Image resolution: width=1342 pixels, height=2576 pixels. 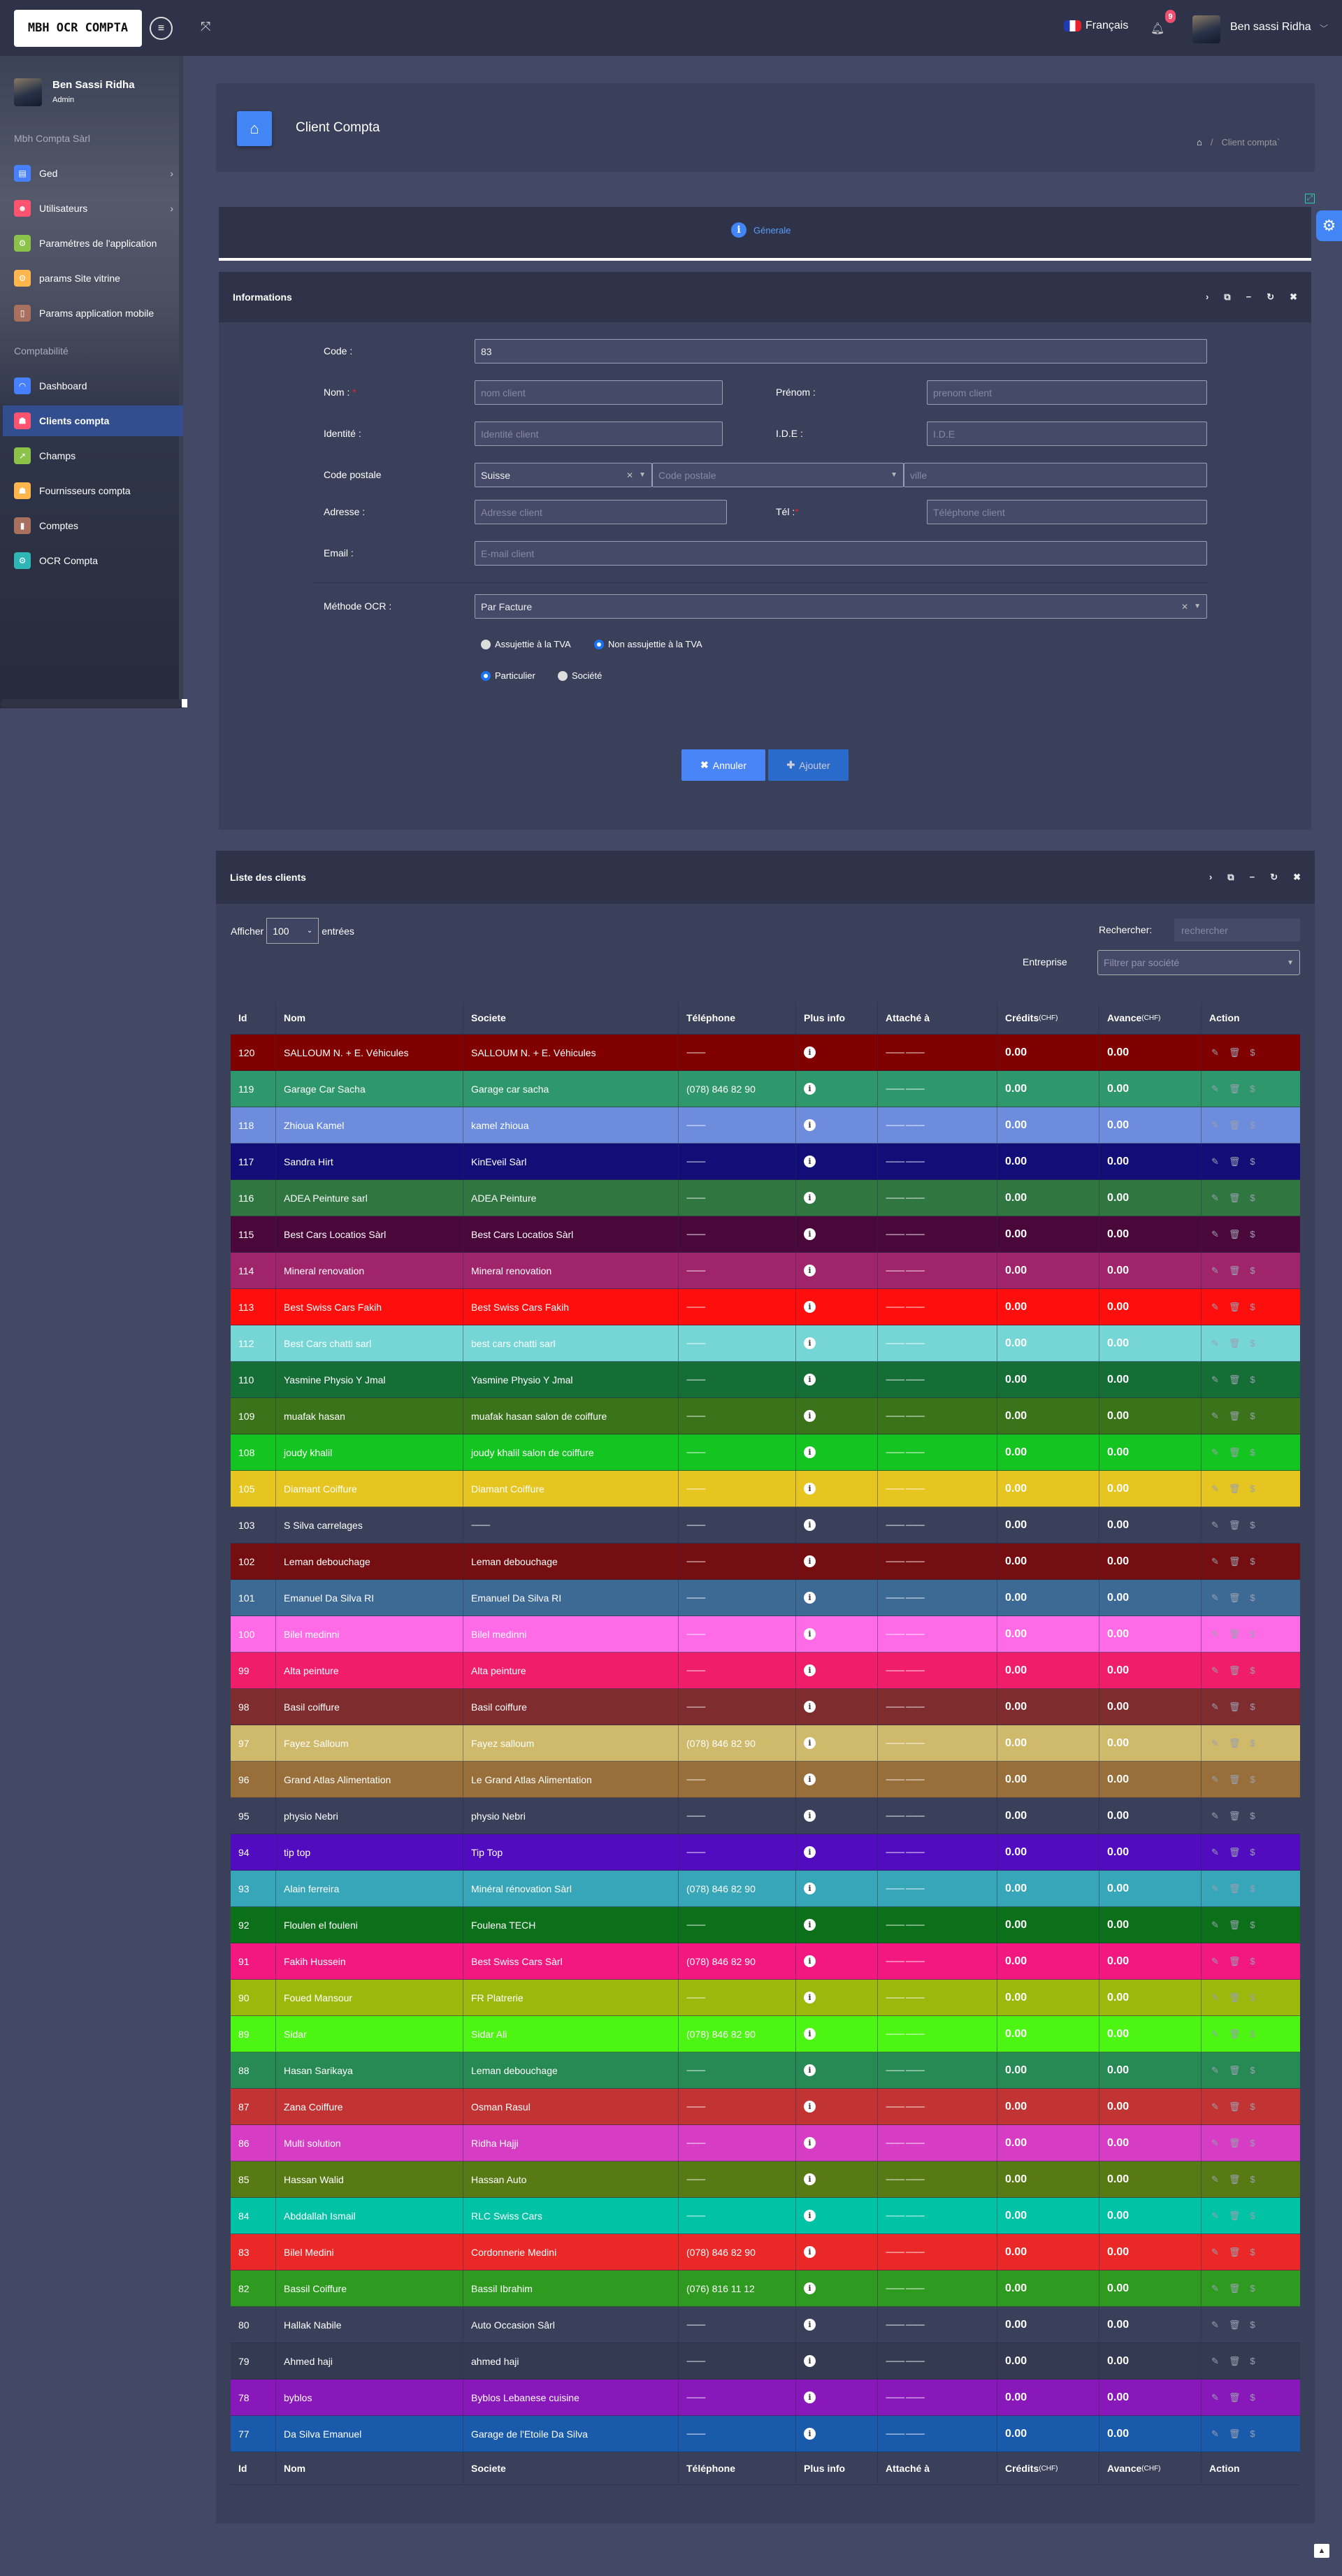 What do you see at coordinates (181, 379) in the screenshot?
I see `sidebar-scrollbar` at bounding box center [181, 379].